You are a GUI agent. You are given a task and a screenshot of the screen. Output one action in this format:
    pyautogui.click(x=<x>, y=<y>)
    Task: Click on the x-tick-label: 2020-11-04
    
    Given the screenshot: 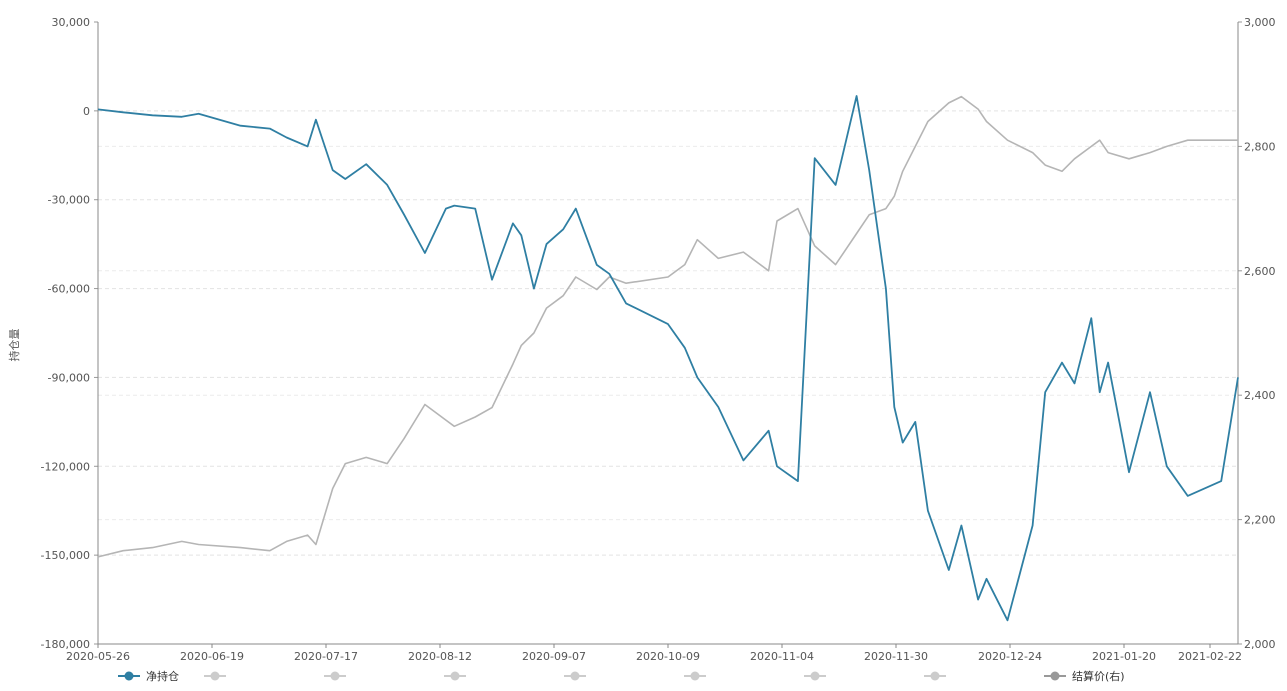 What is the action you would take?
    pyautogui.click(x=782, y=656)
    